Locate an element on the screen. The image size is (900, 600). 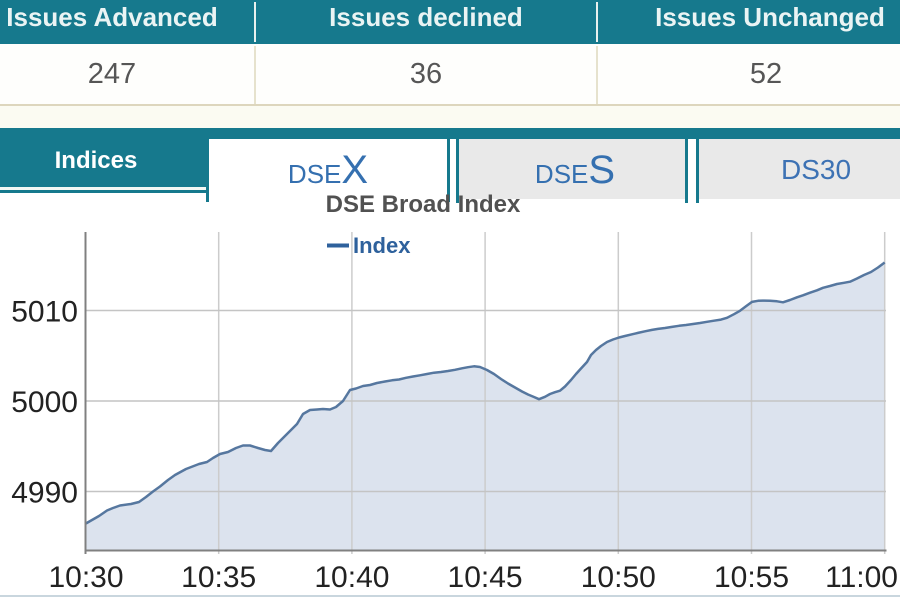
svg-text: Index is located at coordinates (382, 245).